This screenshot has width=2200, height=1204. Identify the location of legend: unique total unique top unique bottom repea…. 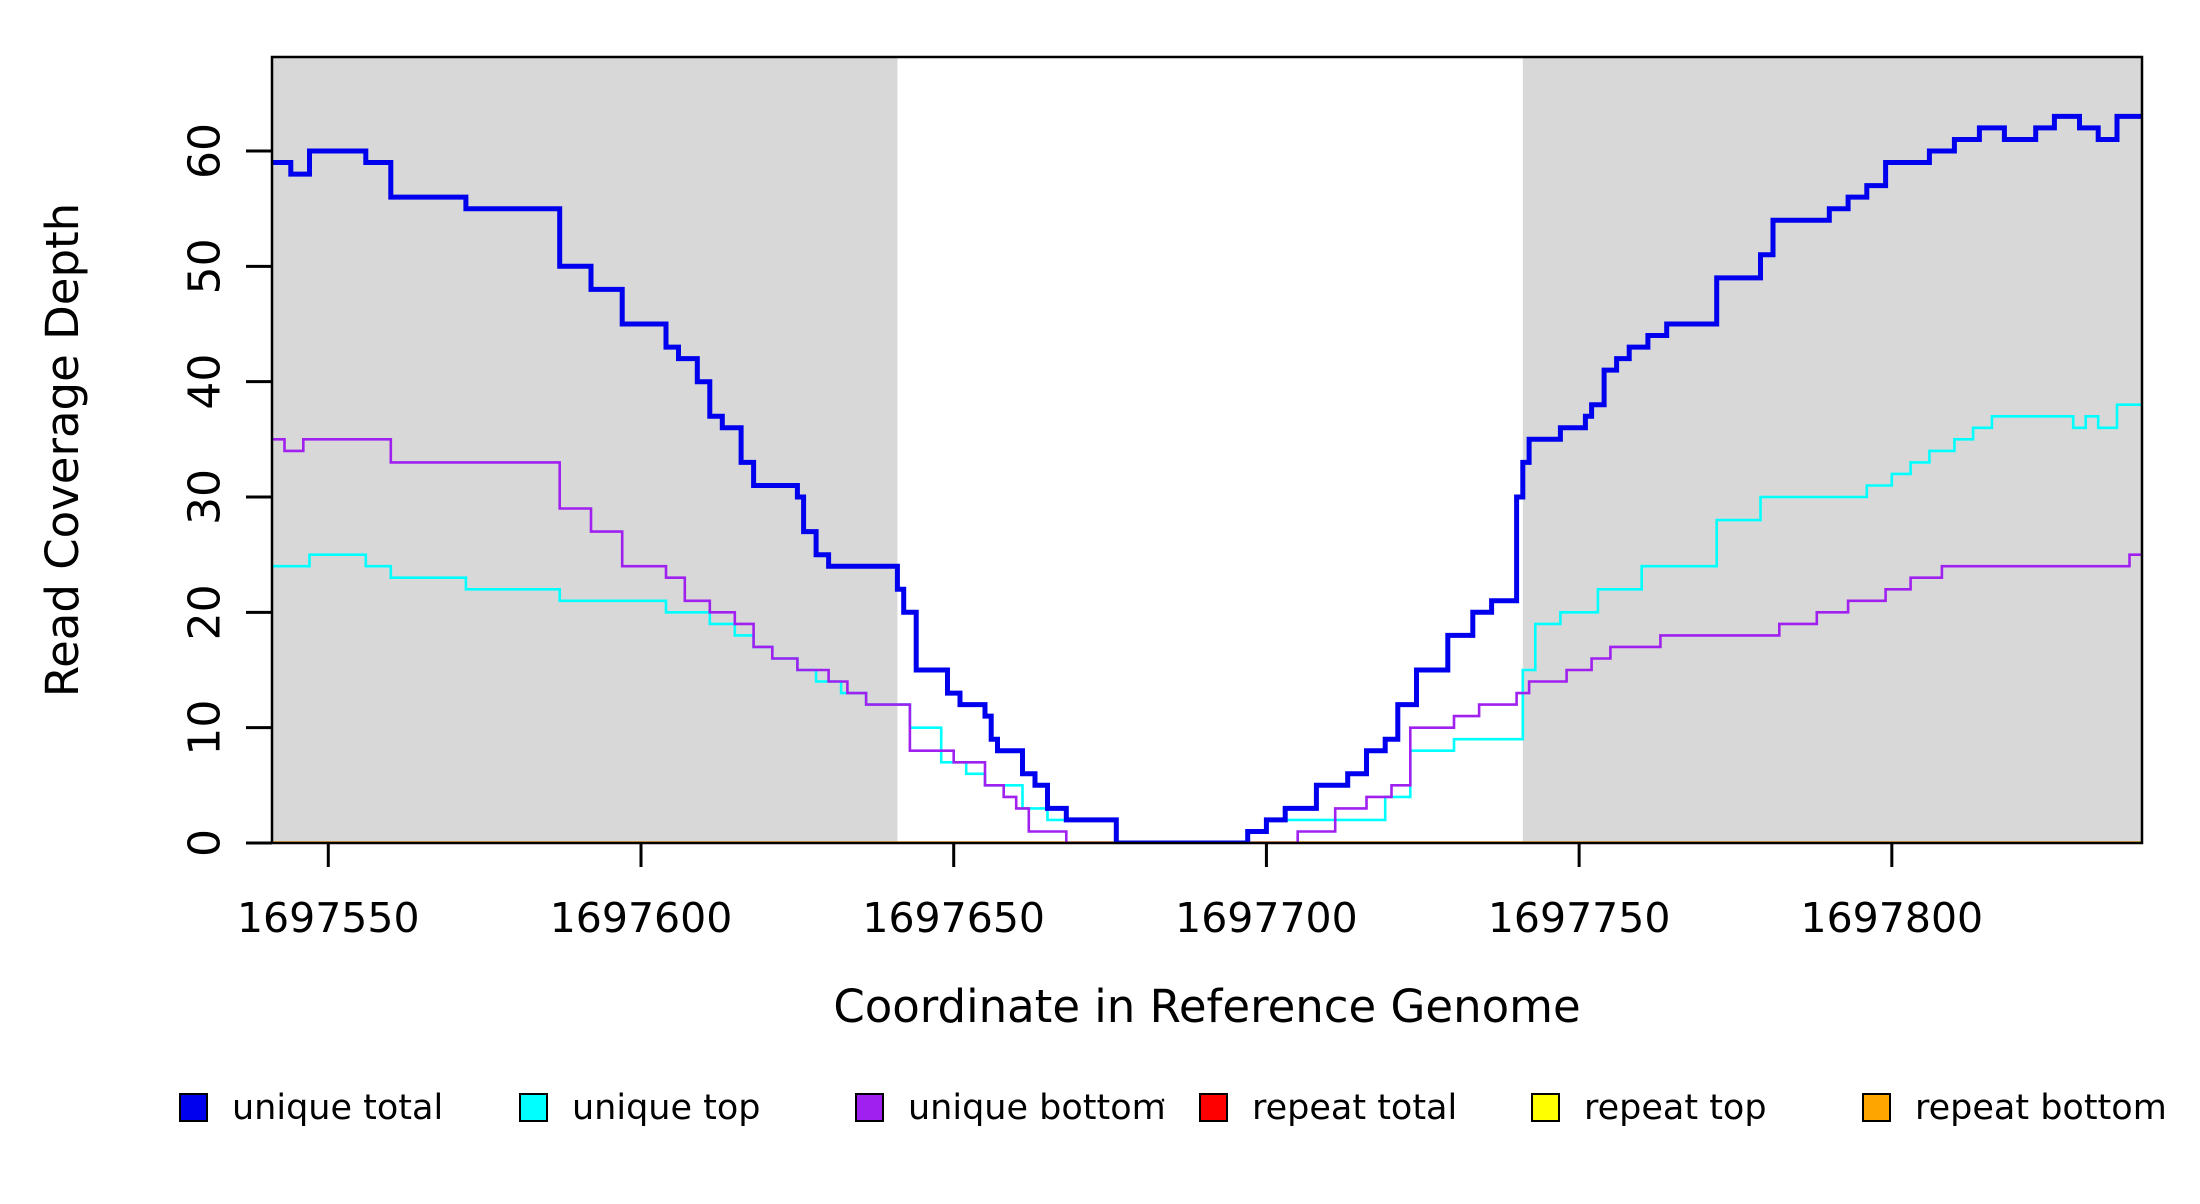
(1173, 1108).